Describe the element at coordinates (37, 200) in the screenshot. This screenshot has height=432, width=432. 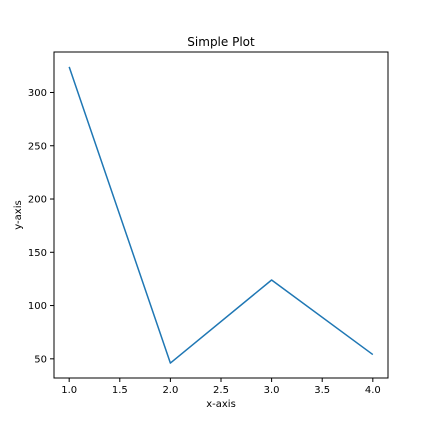
I see `y-tick-label: 200` at that location.